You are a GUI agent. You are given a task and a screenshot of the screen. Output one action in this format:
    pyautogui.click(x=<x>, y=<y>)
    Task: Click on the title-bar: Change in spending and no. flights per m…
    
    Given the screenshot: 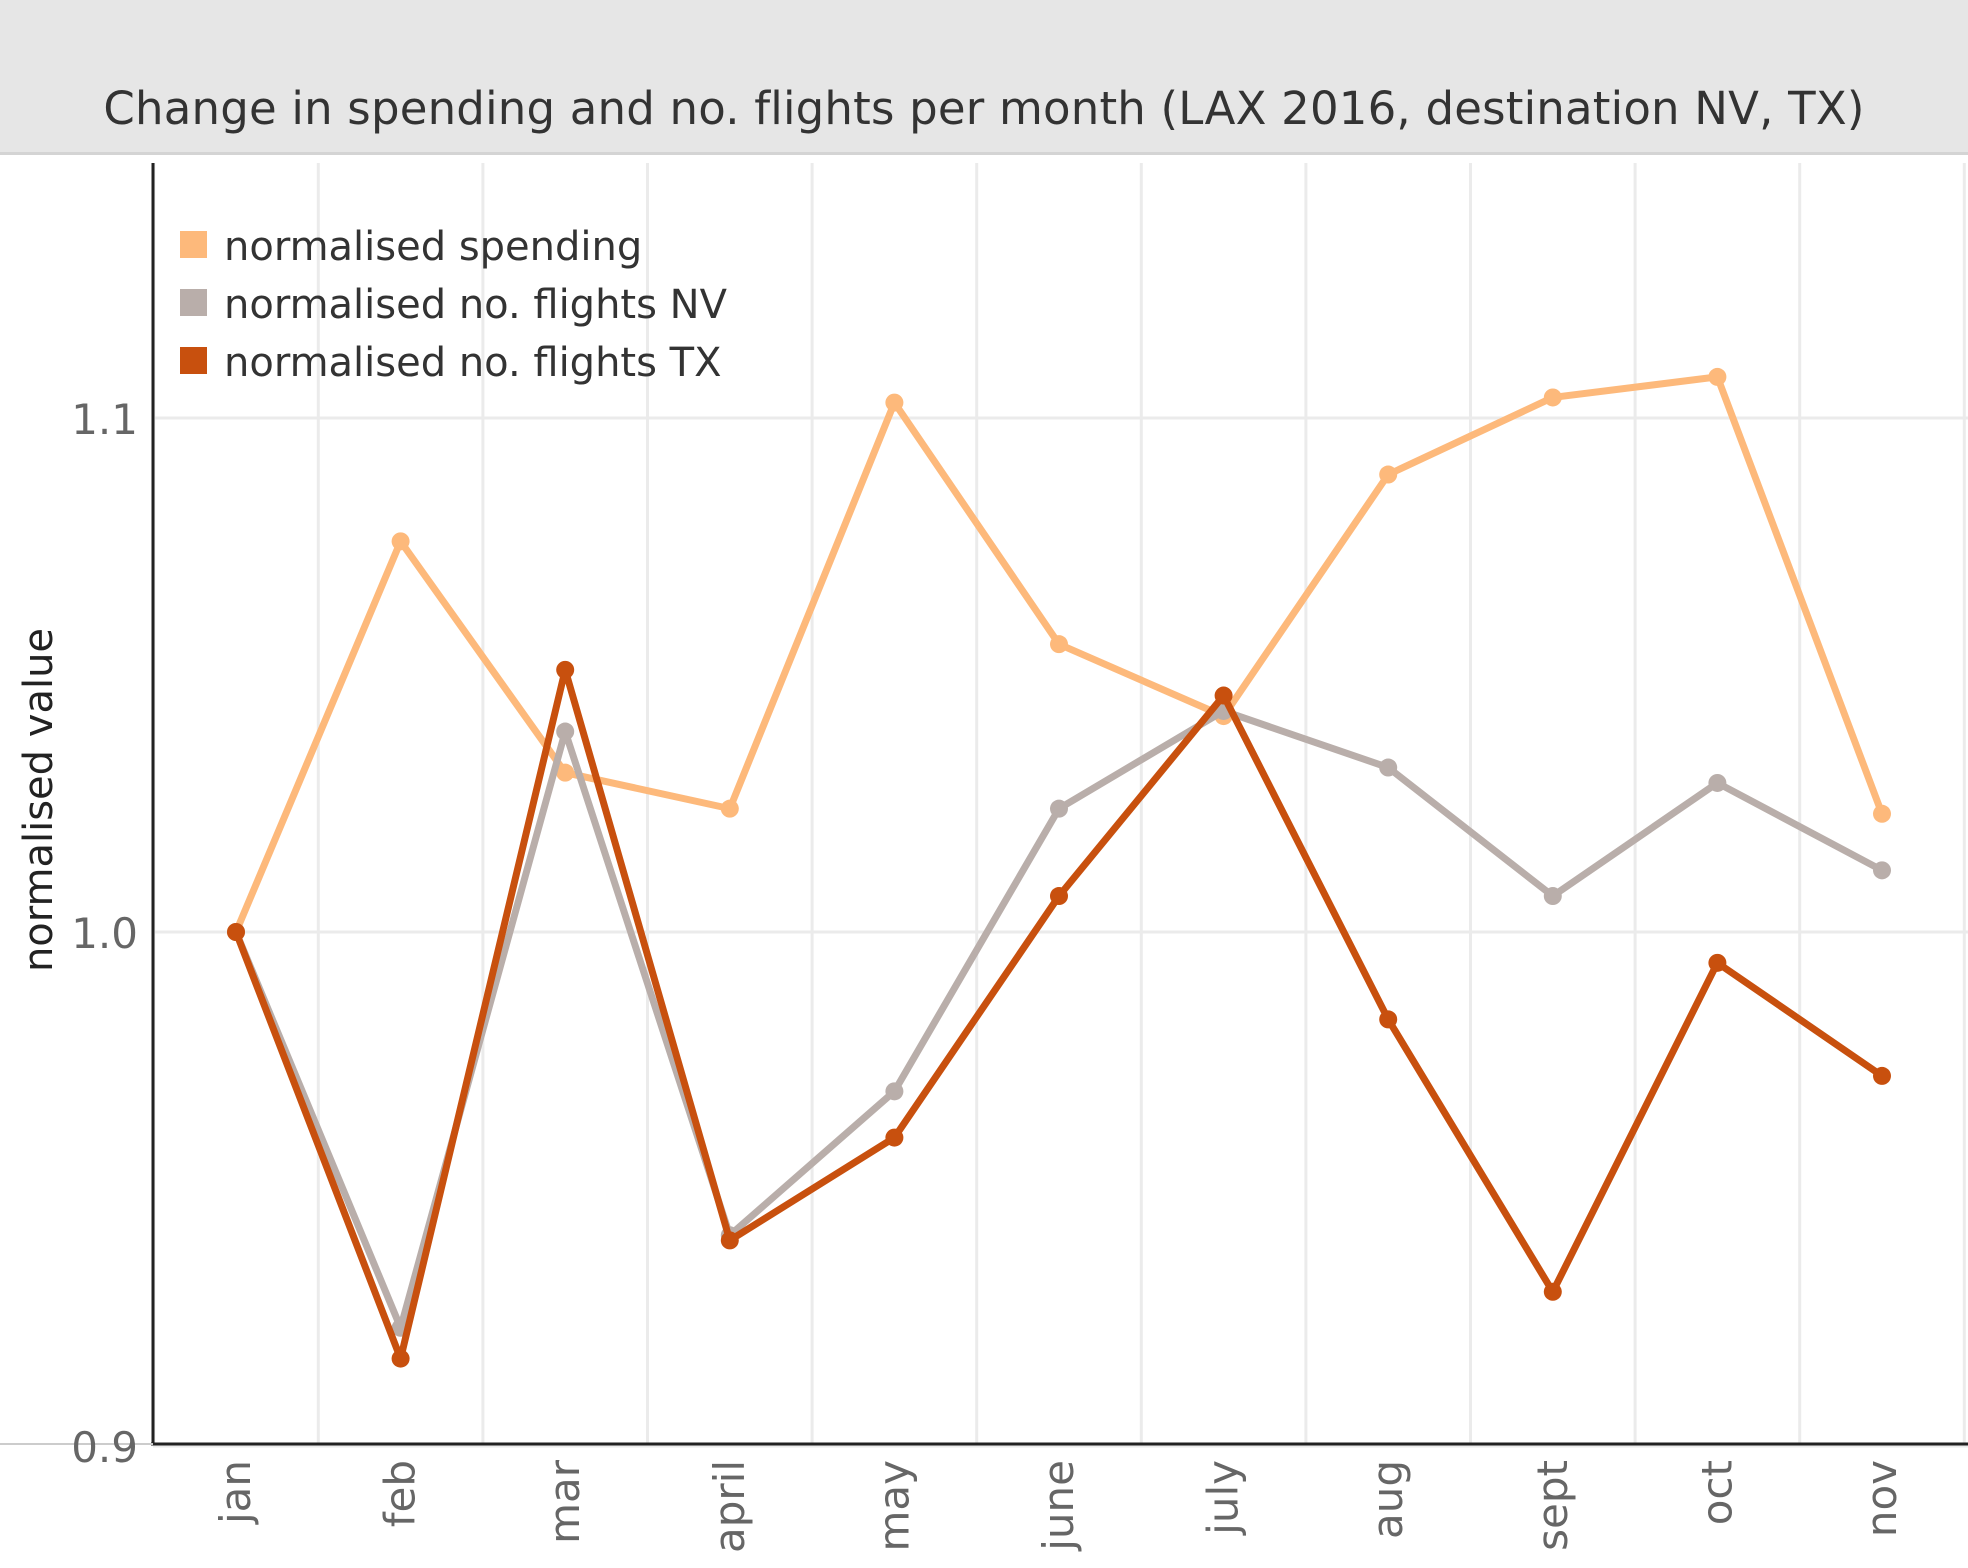 What is the action you would take?
    pyautogui.click(x=984, y=77)
    